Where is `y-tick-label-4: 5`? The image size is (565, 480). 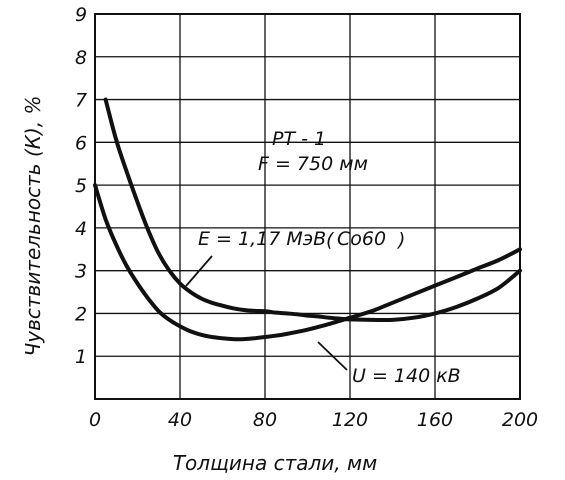 y-tick-label-4: 5 is located at coordinates (81, 186).